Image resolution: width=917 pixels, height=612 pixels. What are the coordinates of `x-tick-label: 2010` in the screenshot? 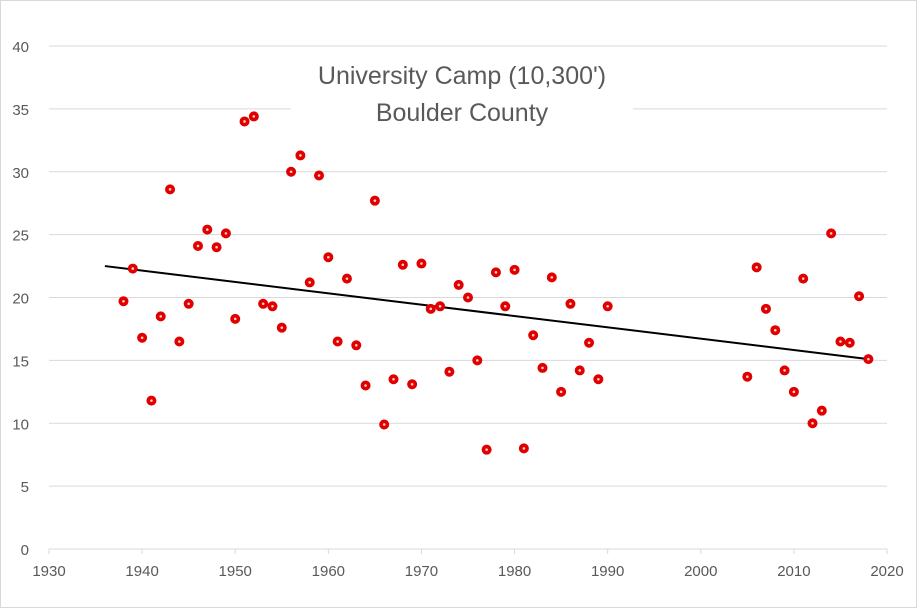 It's located at (793, 571).